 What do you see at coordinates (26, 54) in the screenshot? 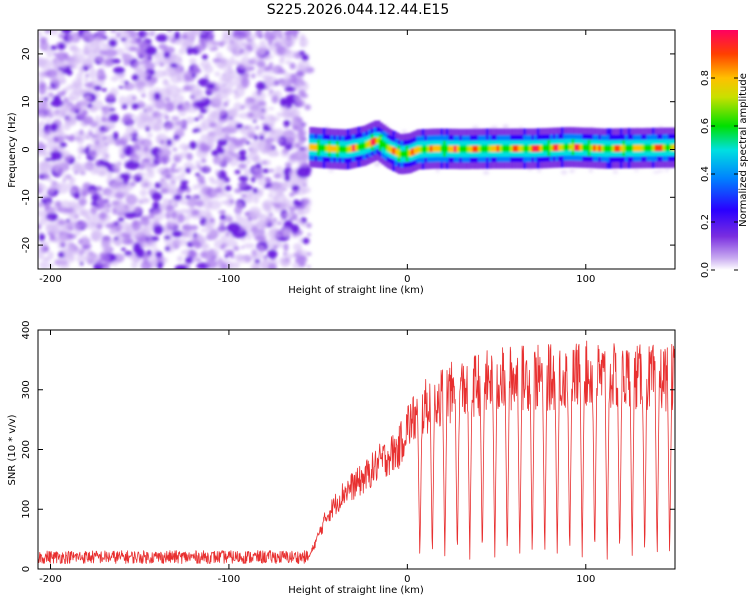
I see `spectrogram-y-tick-label: 20` at bounding box center [26, 54].